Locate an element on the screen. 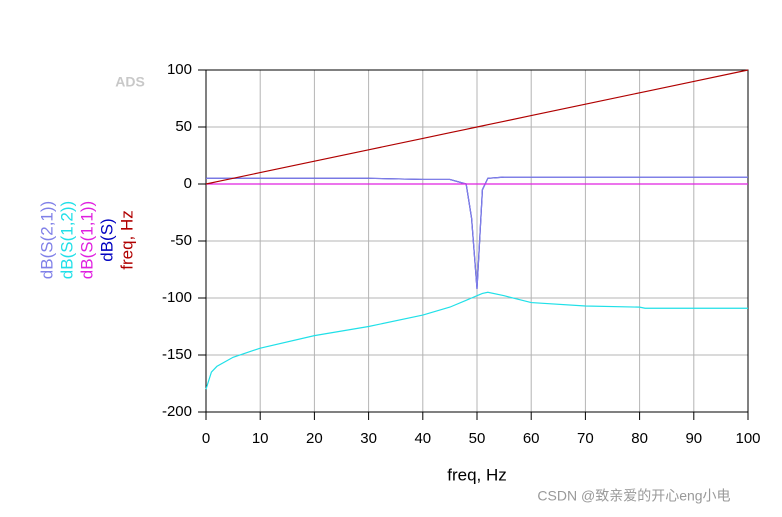 The image size is (782, 517). y-tick-label: -100 is located at coordinates (177, 297).